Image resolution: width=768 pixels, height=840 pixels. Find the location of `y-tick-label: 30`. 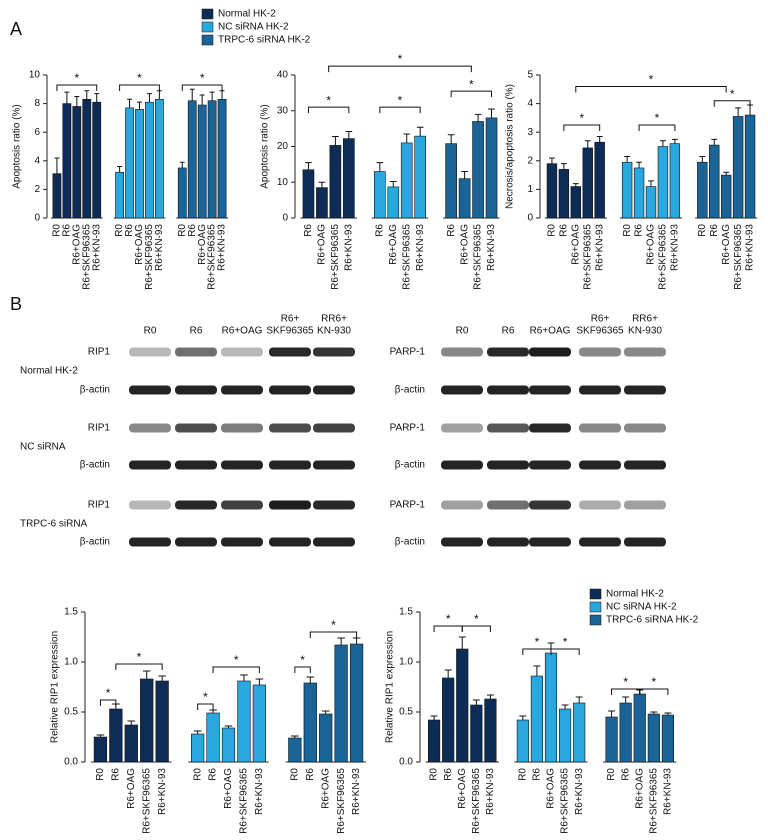

y-tick-label: 30 is located at coordinates (283, 110).